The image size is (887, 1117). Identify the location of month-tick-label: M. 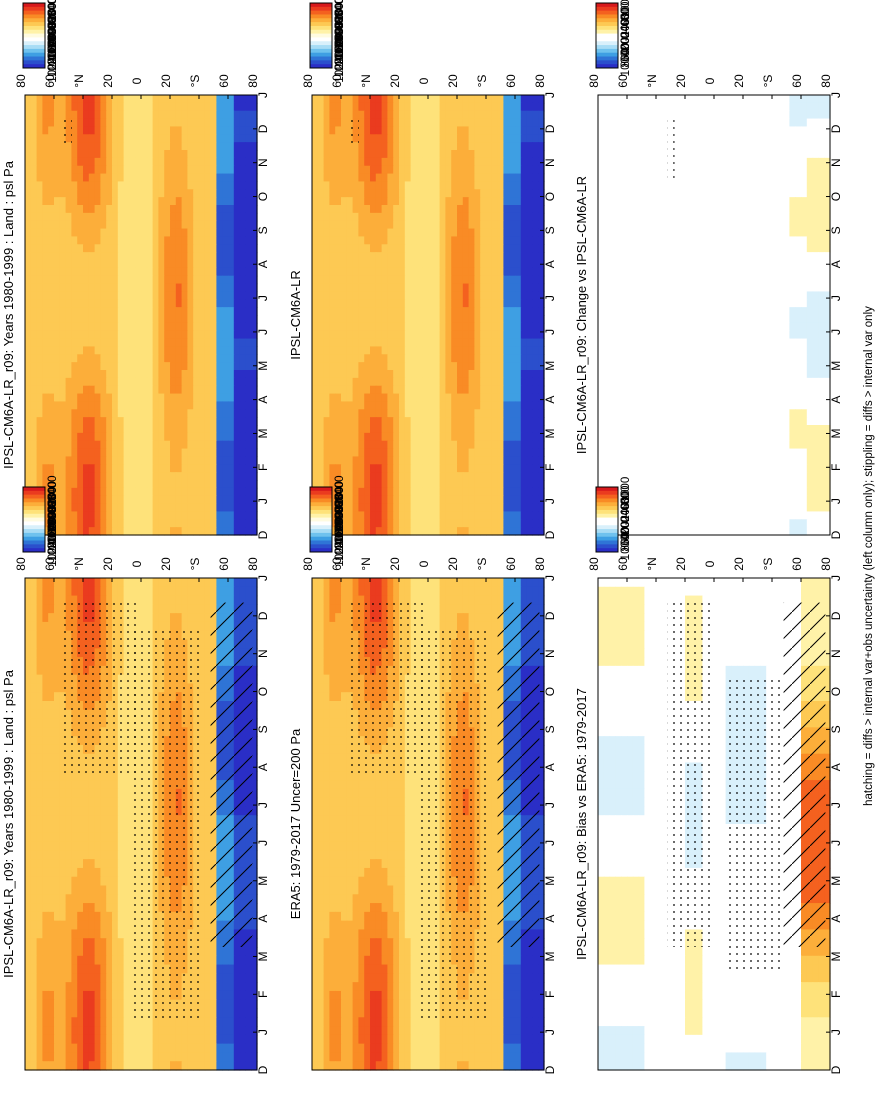
(263, 956).